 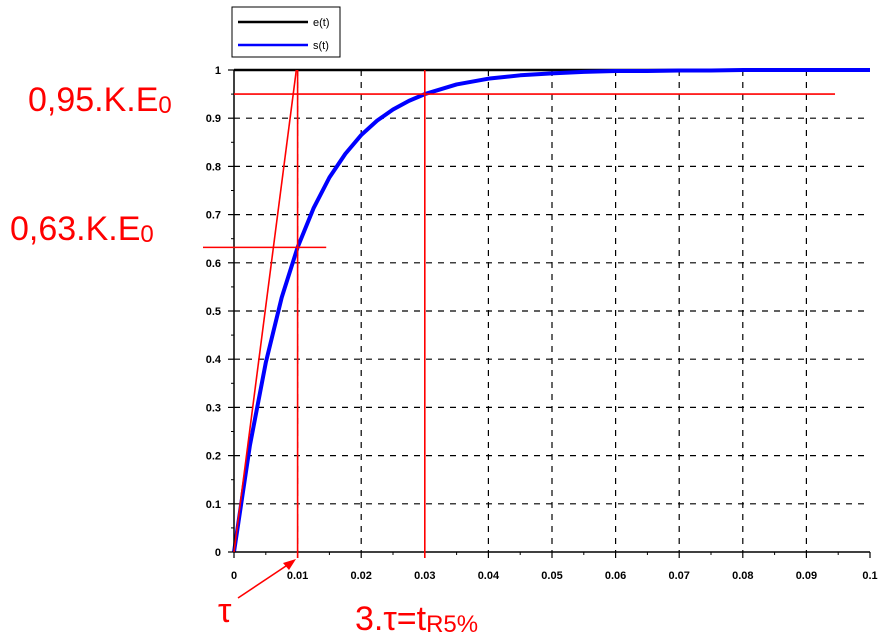 What do you see at coordinates (213, 264) in the screenshot?
I see `y-tick-label: 0.6` at bounding box center [213, 264].